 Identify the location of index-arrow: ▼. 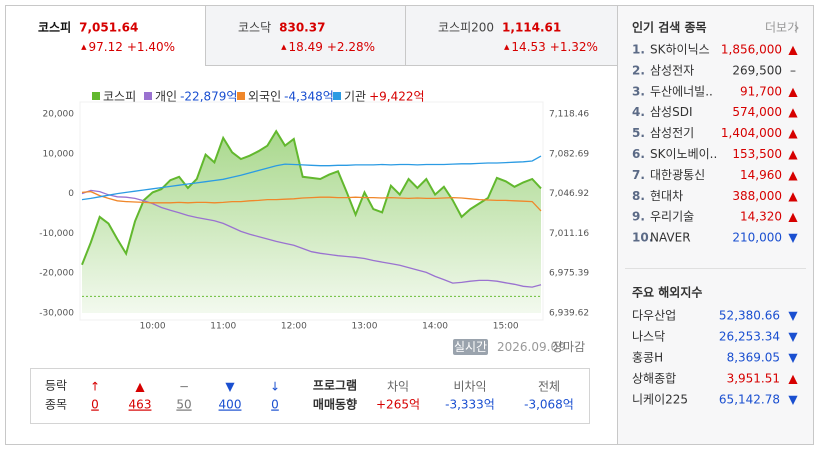
(793, 358).